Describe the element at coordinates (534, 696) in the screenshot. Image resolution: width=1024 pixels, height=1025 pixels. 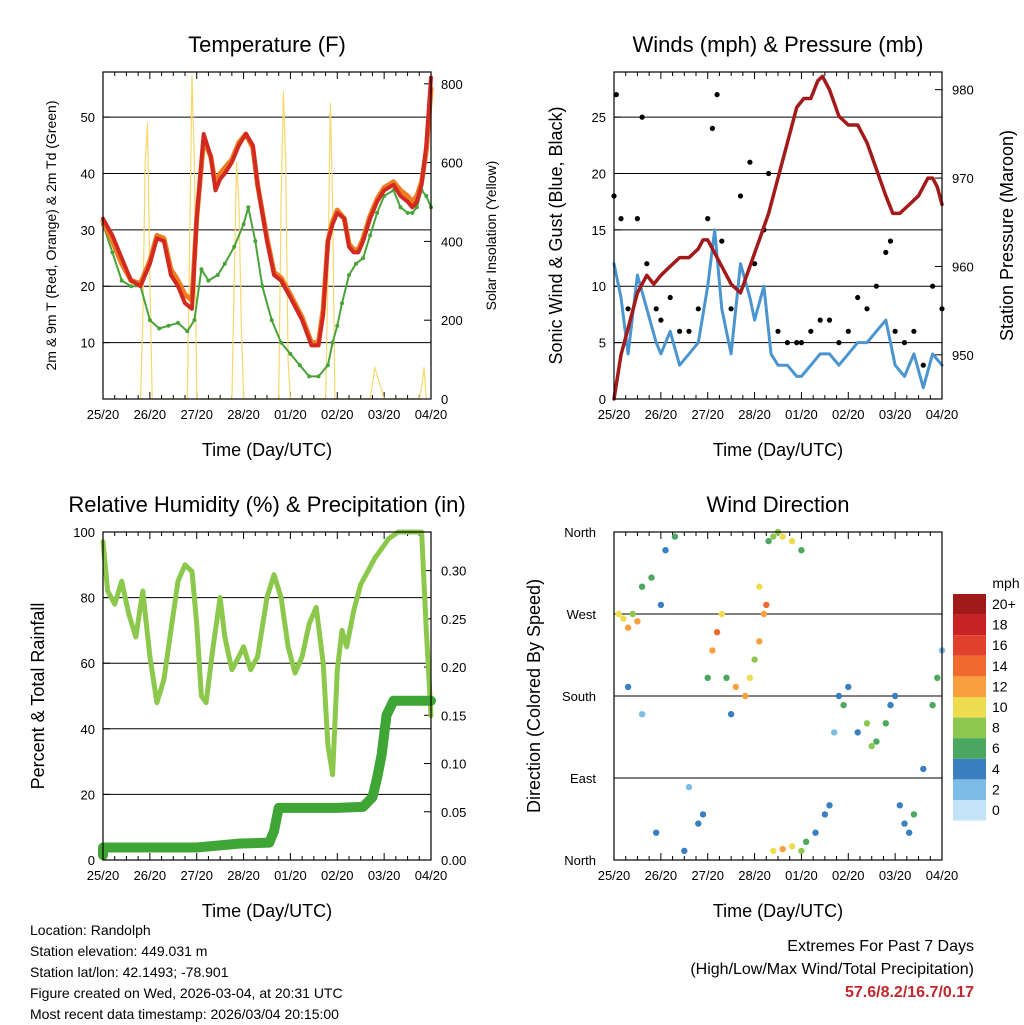
I see `y-axis-label: Direction (Colored By Speed)` at that location.